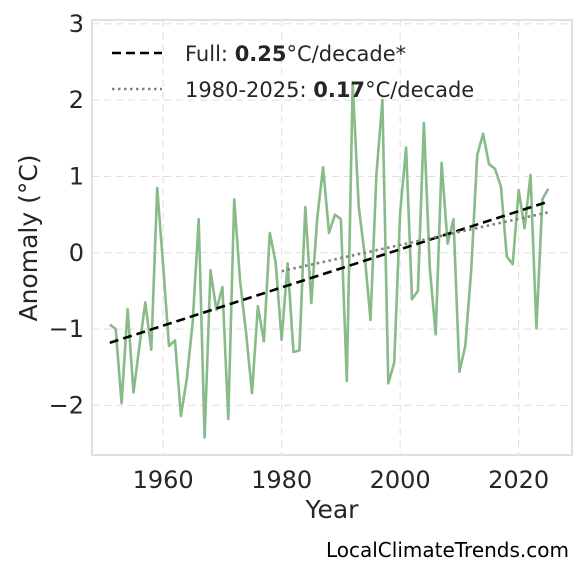 The width and height of the screenshot is (585, 579). I want to click on y-tick-label: −2, so click(66, 405).